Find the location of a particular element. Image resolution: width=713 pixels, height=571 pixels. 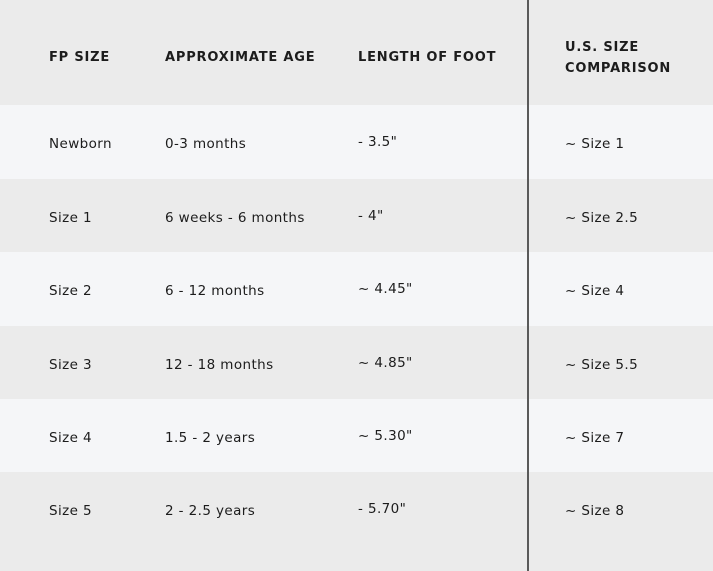

cell-us-size: ~ Size 4 is located at coordinates (595, 291).